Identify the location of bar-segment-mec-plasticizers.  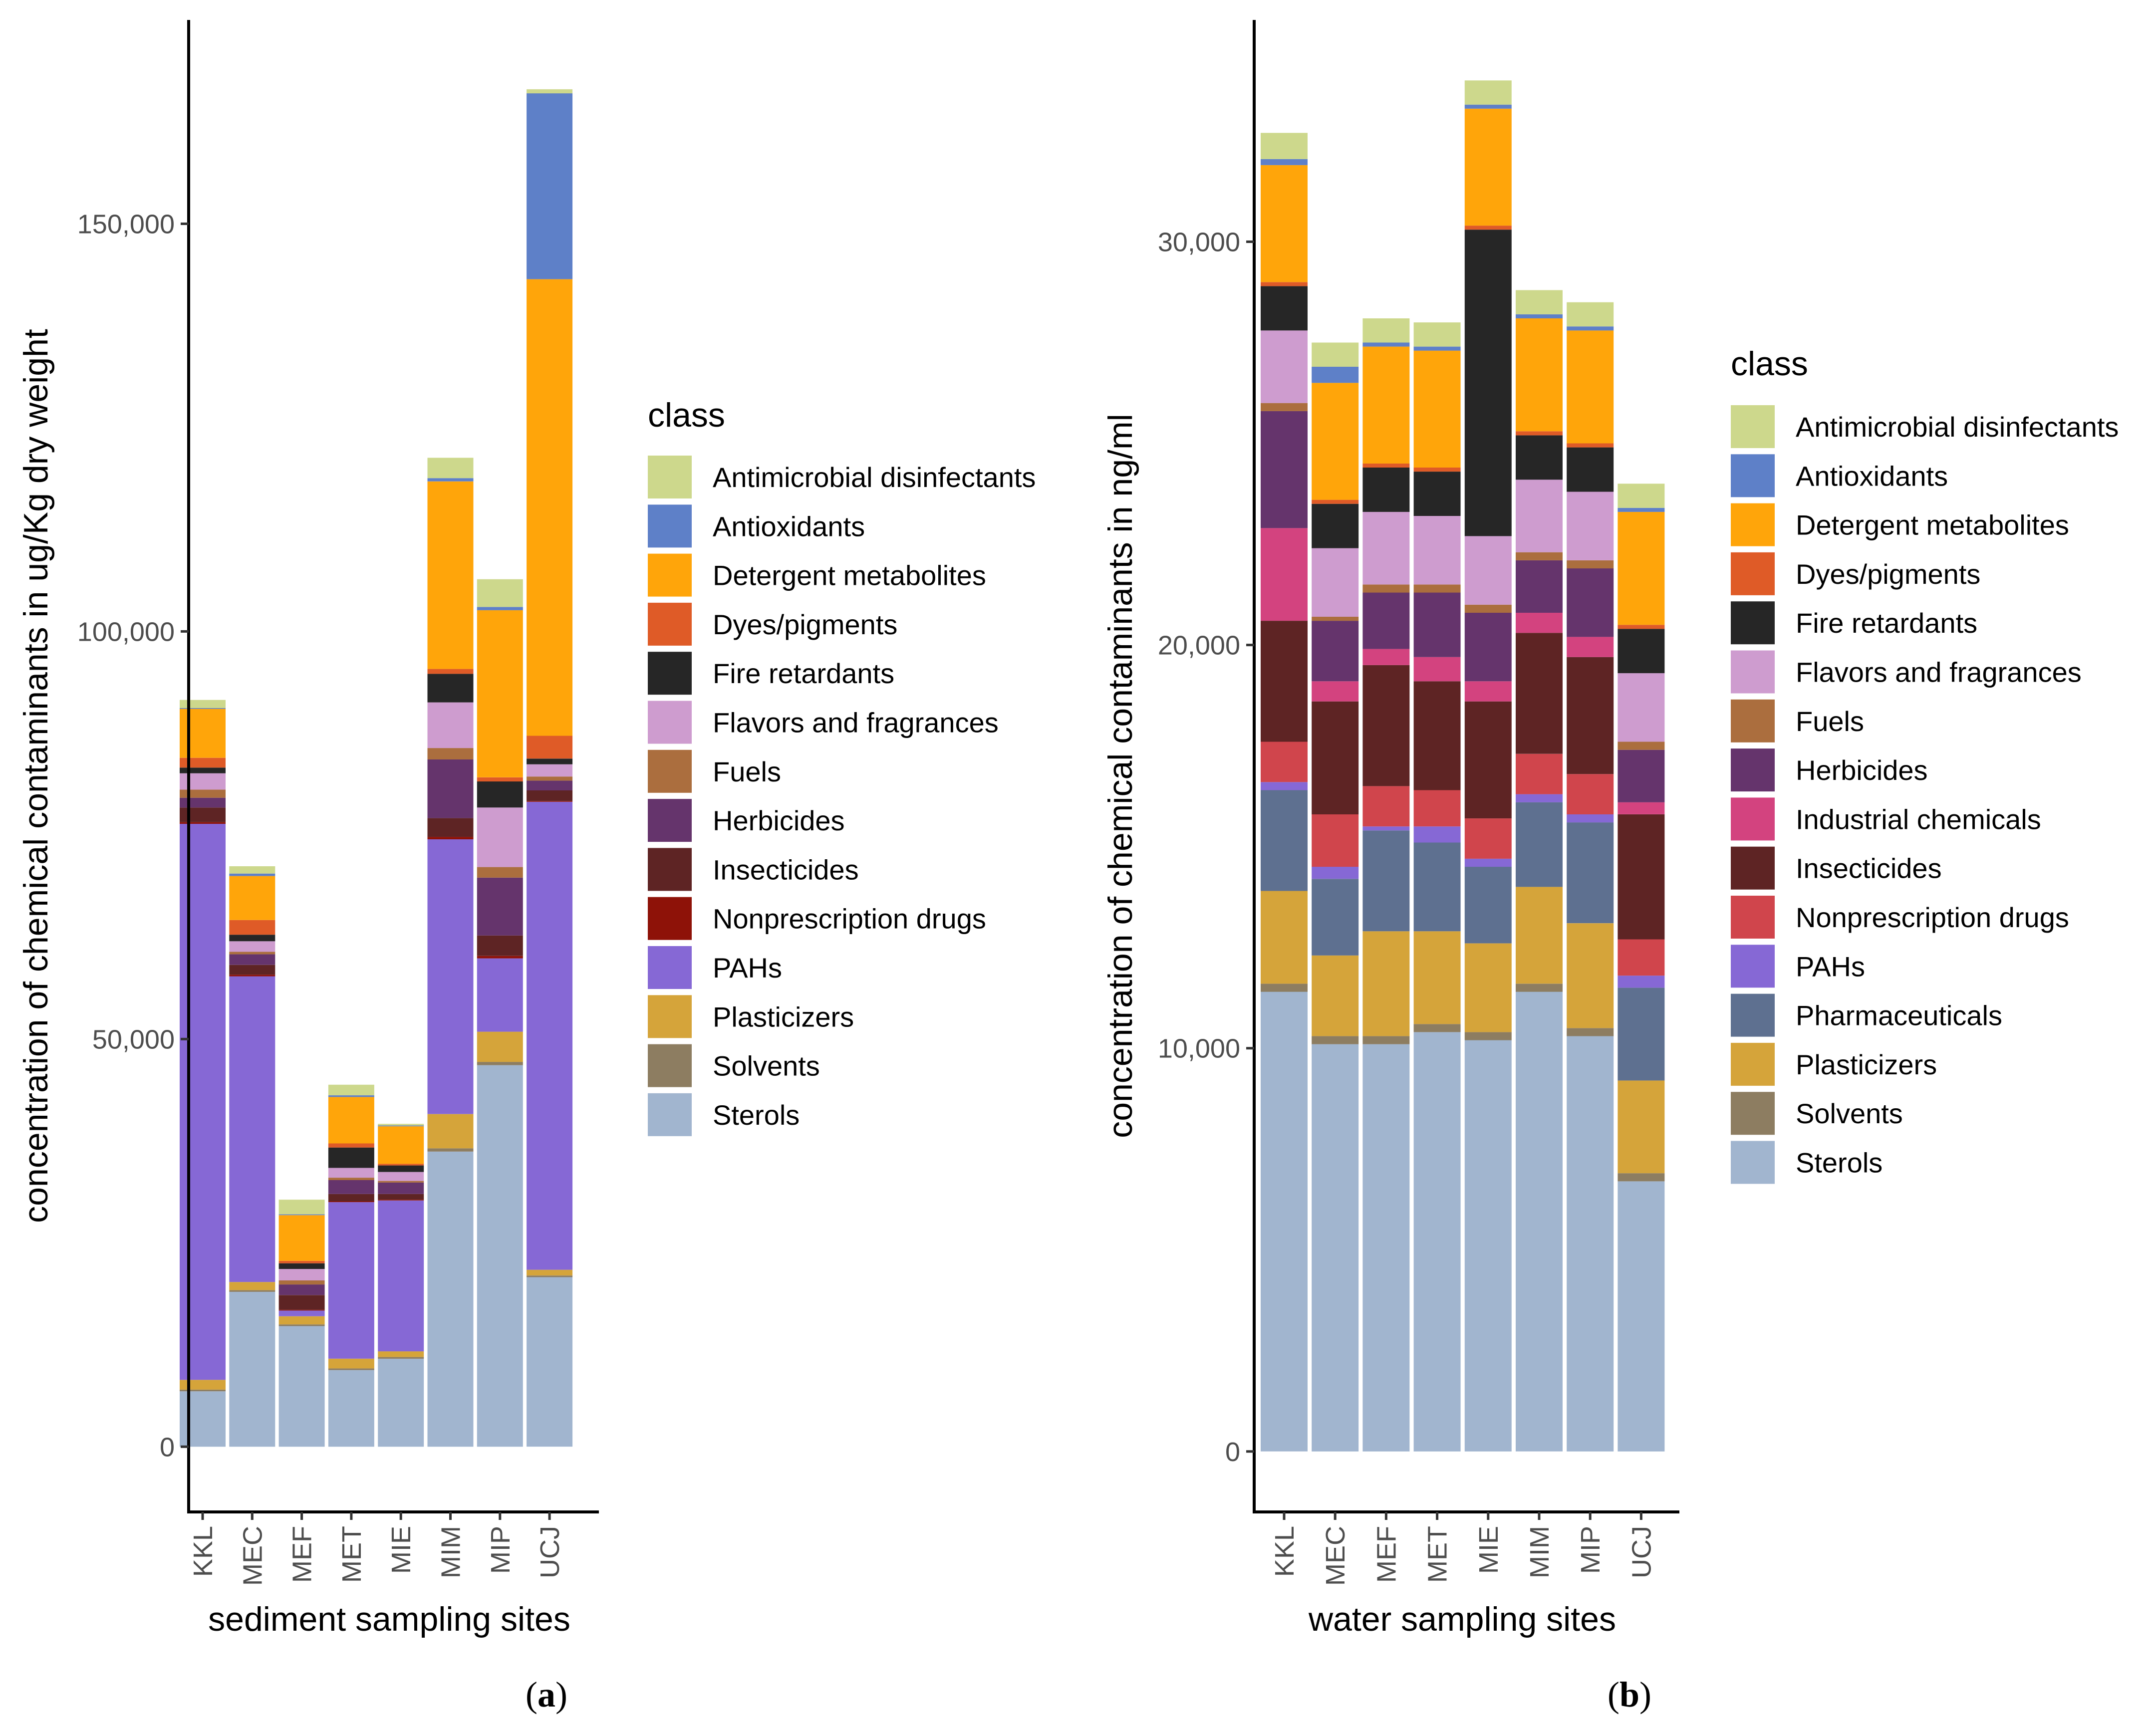
(1335, 996).